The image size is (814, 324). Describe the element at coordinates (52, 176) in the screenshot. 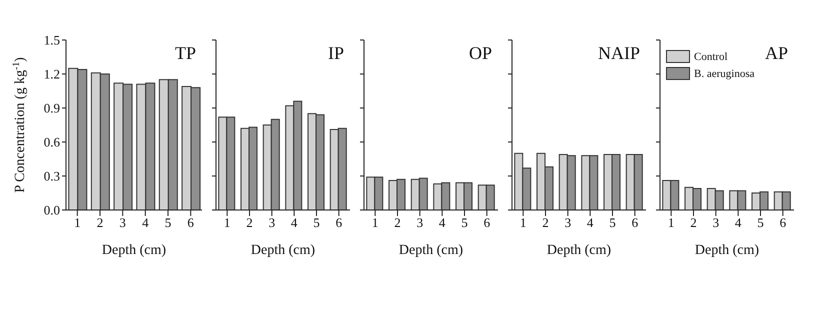

I see `y-tick-label: 0.3` at that location.